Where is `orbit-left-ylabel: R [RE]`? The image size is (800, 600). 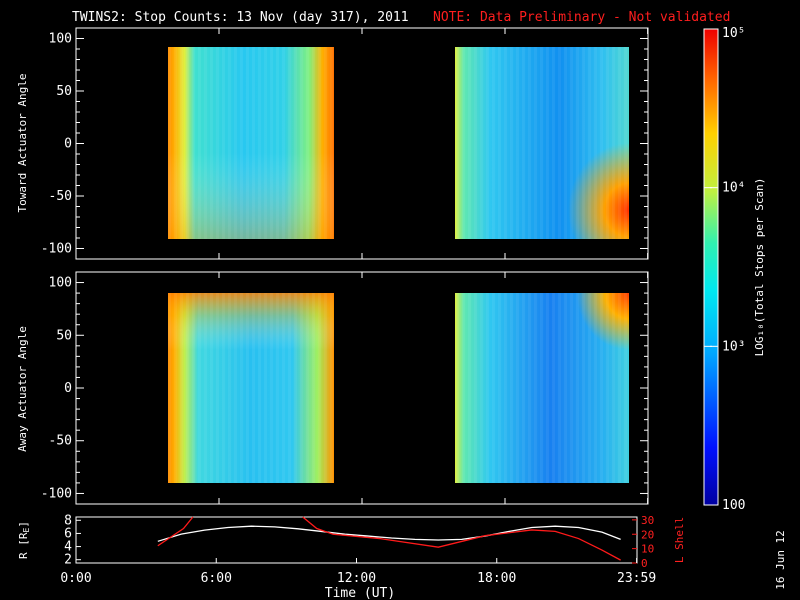
orbit-left-ylabel: R [RE] is located at coordinates (24, 540).